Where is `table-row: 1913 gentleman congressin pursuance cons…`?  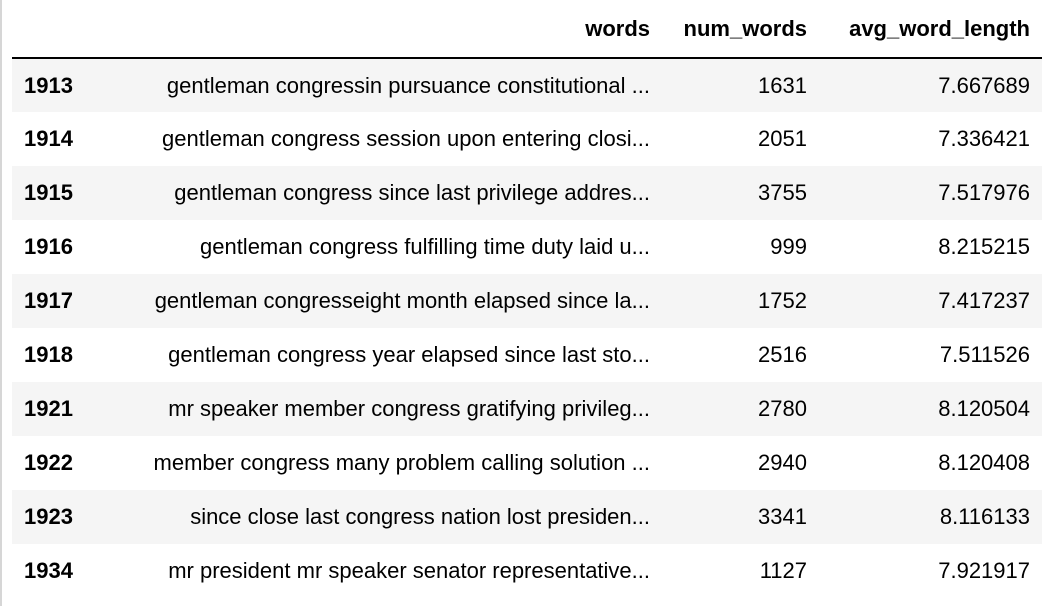
table-row: 1913 gentleman congressin pursuance cons… is located at coordinates (527, 85).